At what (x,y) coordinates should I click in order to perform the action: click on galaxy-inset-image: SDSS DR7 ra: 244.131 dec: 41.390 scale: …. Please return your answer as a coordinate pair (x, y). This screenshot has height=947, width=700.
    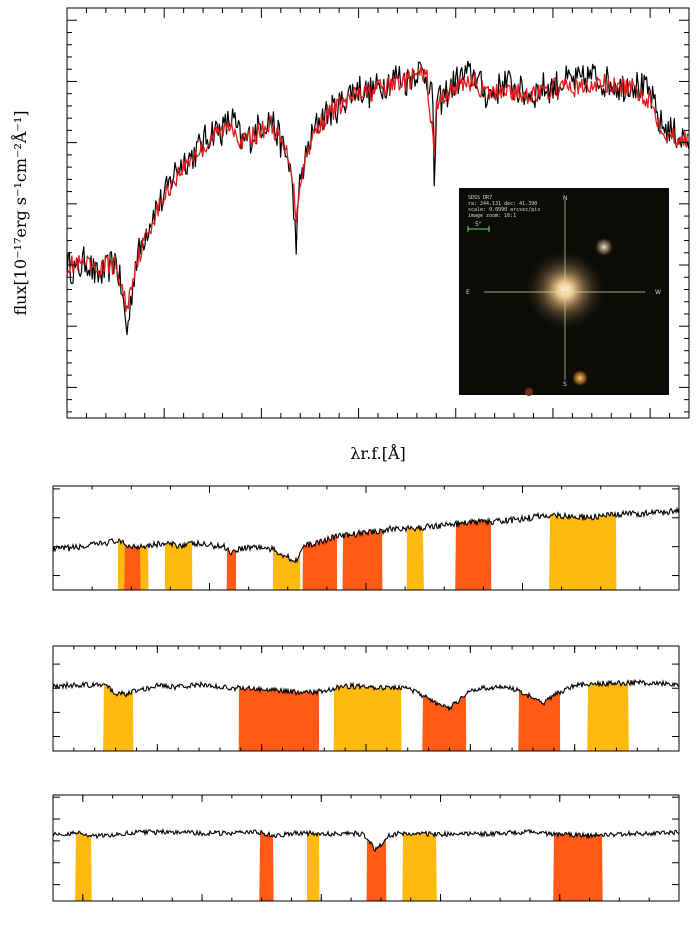
    Looking at the image, I should click on (564, 292).